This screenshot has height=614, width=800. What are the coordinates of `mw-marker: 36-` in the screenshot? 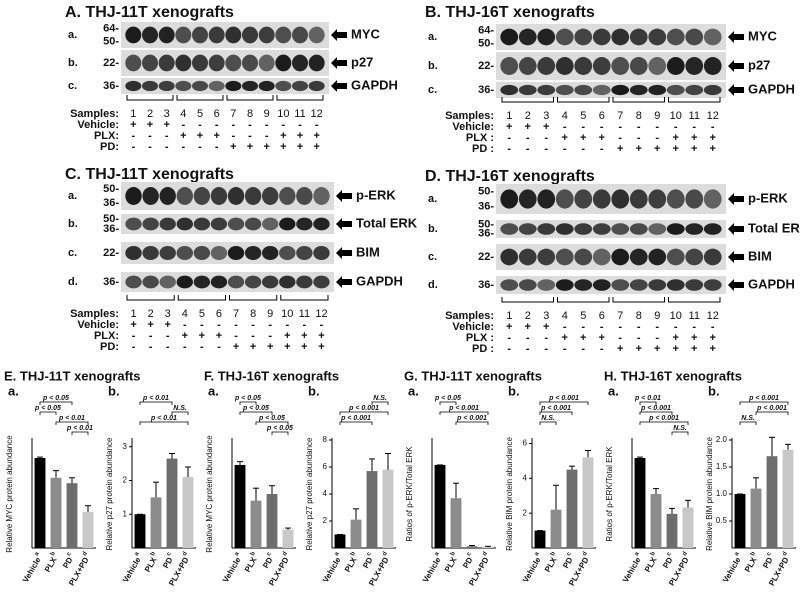 It's located at (111, 282).